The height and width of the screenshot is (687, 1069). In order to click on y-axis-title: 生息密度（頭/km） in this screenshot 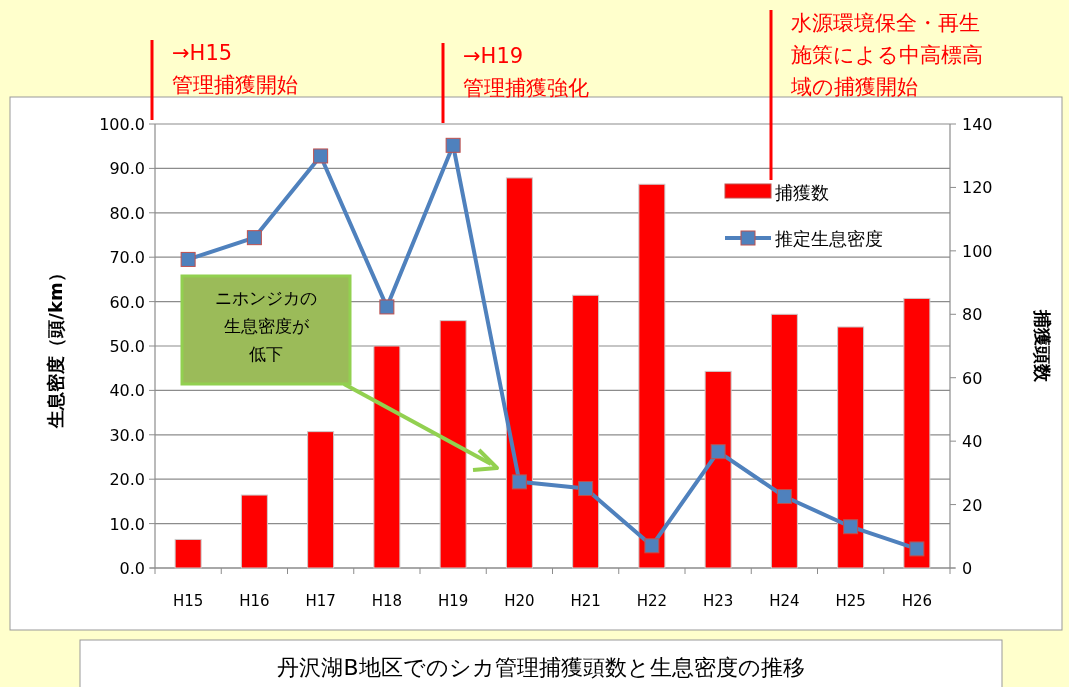, I will do `click(55, 346)`.